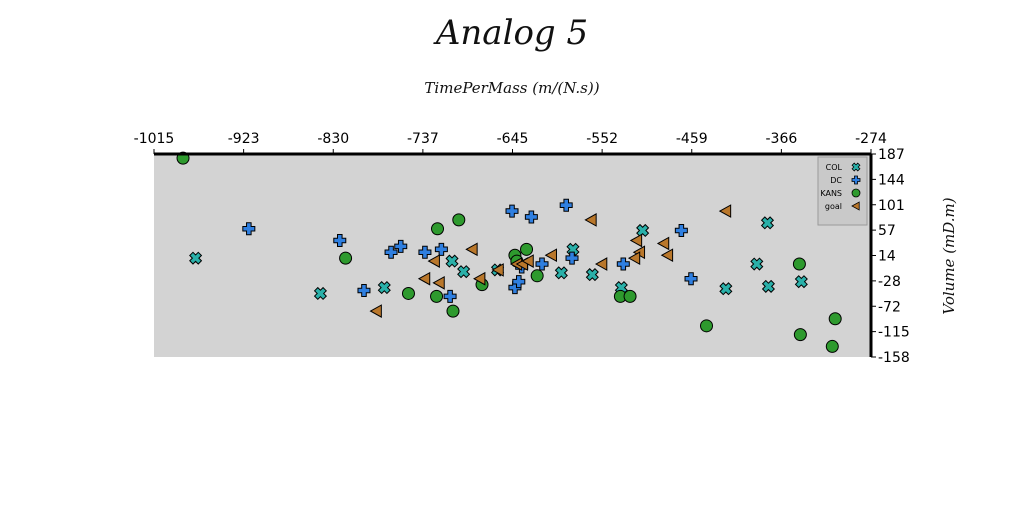 This screenshot has height=512, width=1024. Describe the element at coordinates (889, 282) in the screenshot. I see `y-tick-label: -28` at that location.